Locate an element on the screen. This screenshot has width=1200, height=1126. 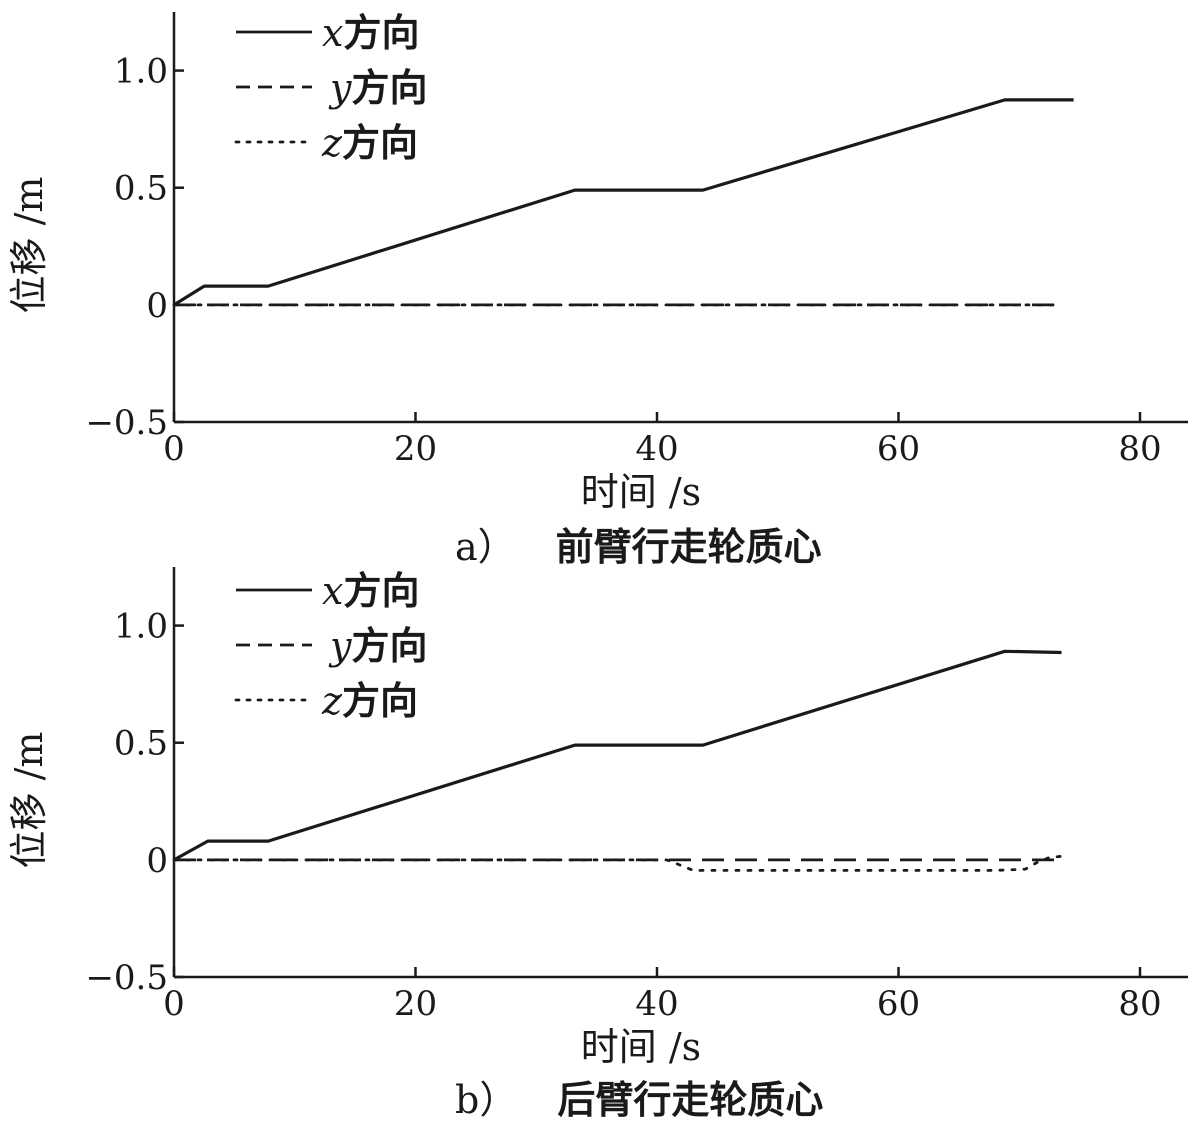
panel-caption: b） 后臂行走轮质心 is located at coordinates (639, 1099).